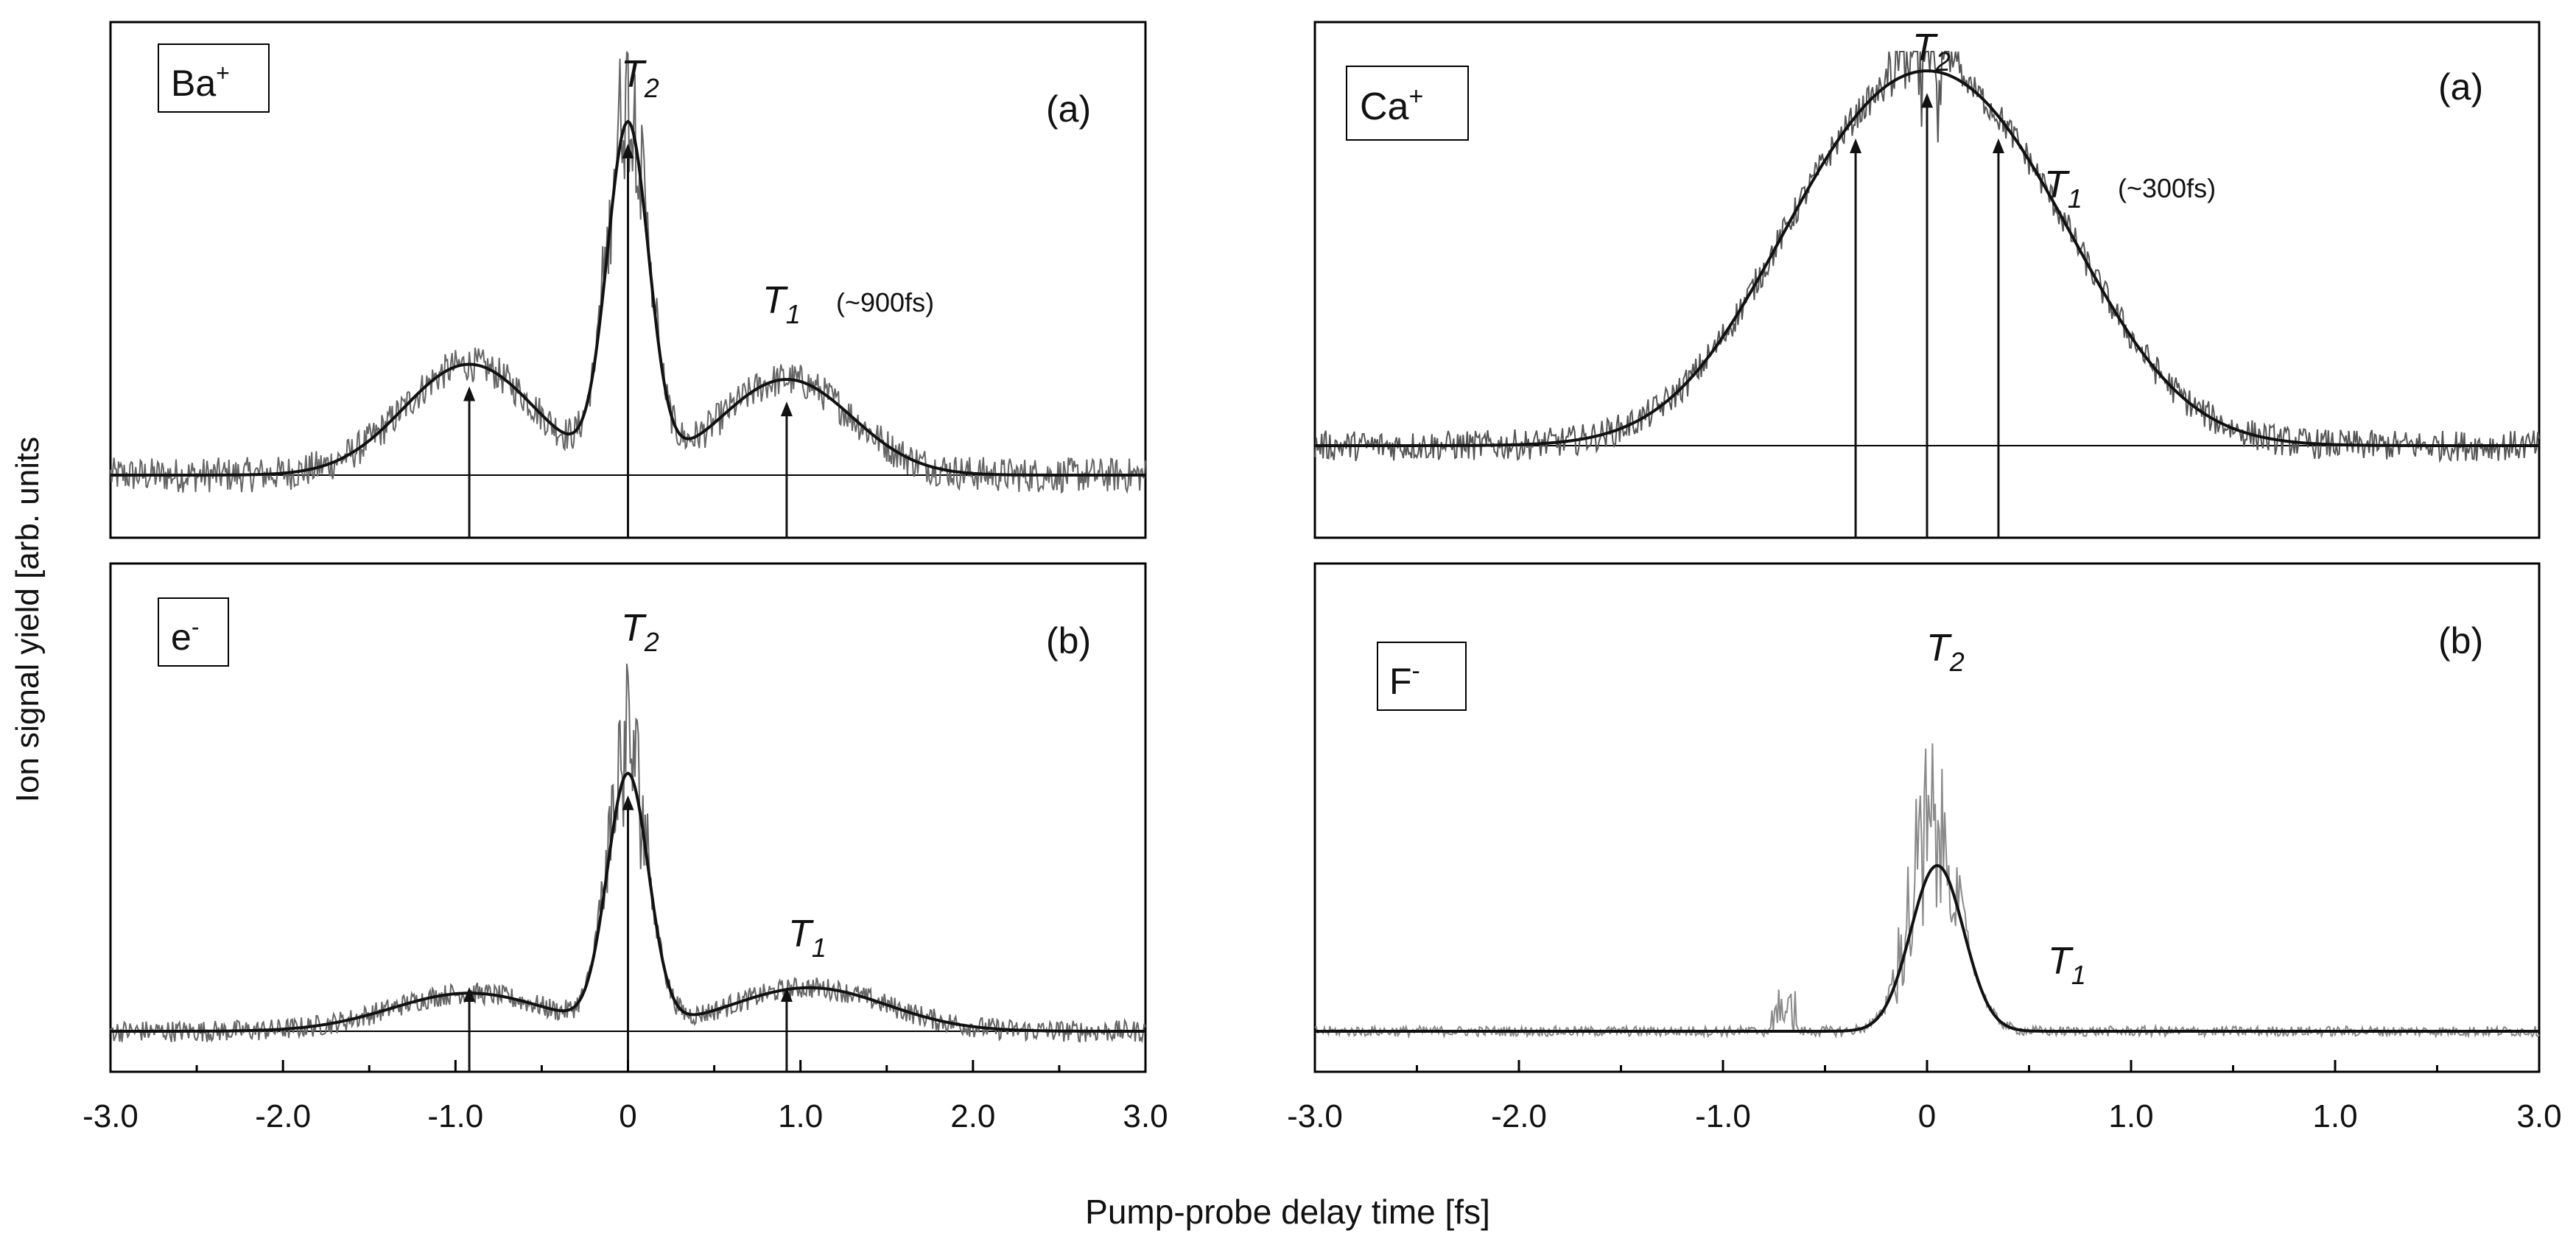  Describe the element at coordinates (885, 302) in the screenshot. I see `t1-note: (~900fs)` at that location.